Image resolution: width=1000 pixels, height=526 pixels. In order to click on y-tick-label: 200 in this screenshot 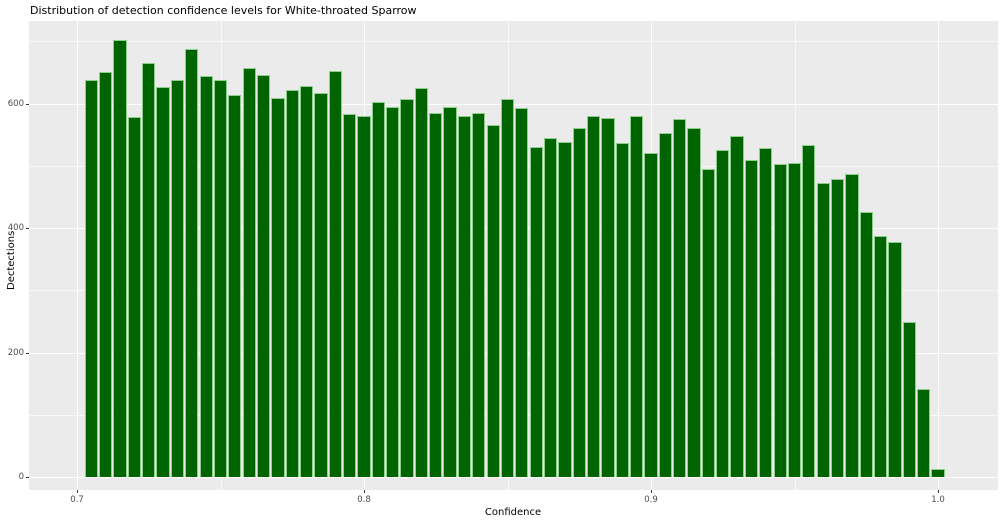, I will do `click(15, 352)`.